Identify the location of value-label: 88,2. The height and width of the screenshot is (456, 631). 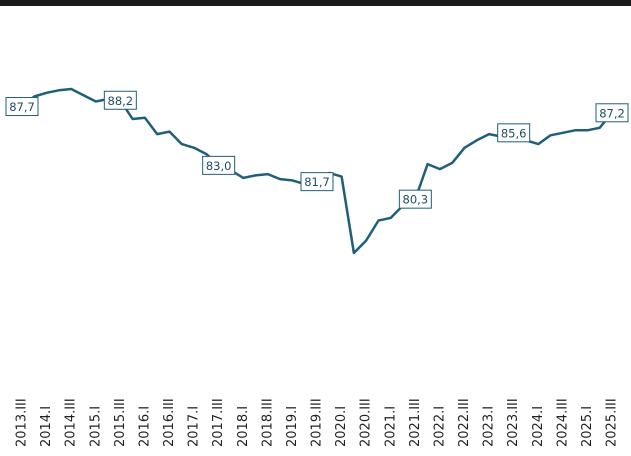
(121, 101).